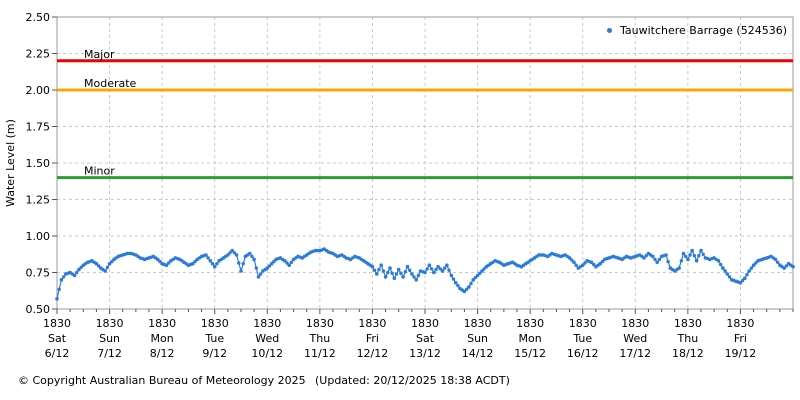 Image resolution: width=800 pixels, height=400 pixels. I want to click on y-tick-label: 2.50, so click(38, 17).